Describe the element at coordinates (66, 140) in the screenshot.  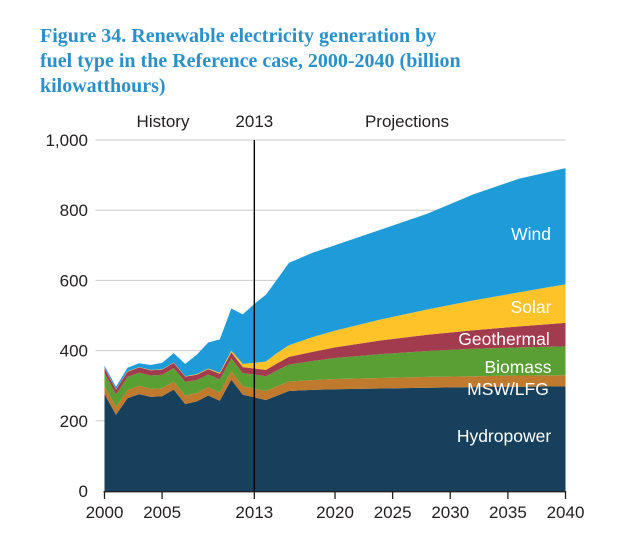
I see `y-axis-tick-label-1000: 1,000` at that location.